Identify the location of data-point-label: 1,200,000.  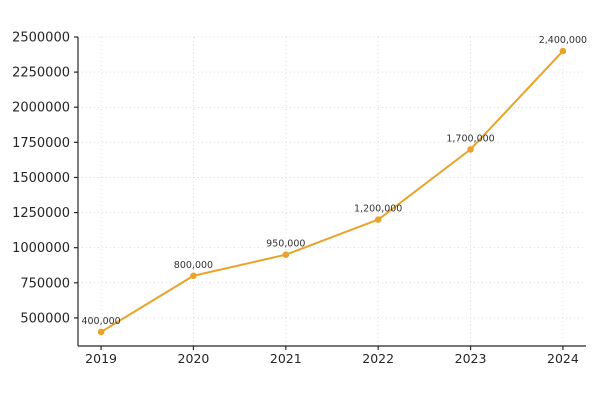
(378, 209).